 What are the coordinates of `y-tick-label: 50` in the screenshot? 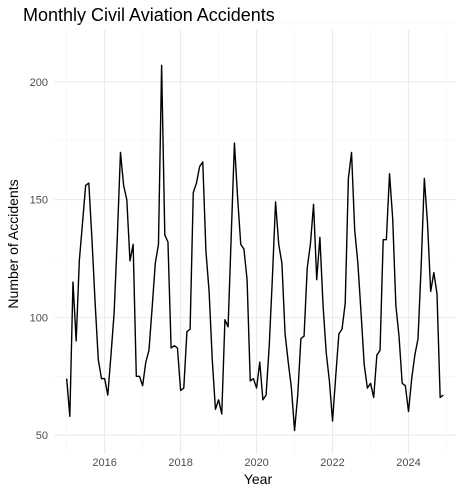 It's located at (42, 436).